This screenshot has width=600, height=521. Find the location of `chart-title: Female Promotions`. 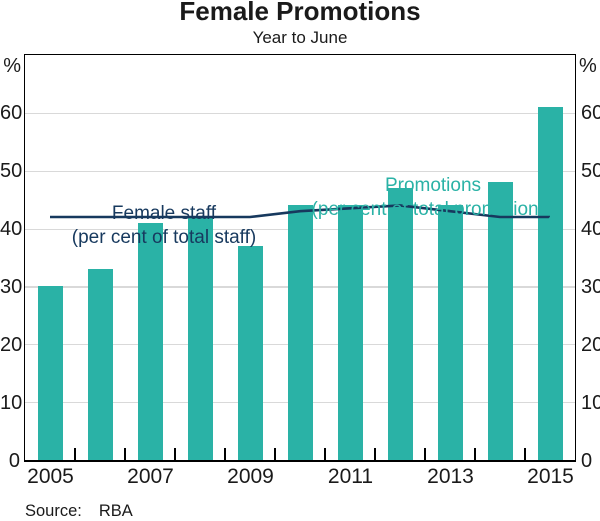

chart-title: Female Promotions is located at coordinates (300, 13).